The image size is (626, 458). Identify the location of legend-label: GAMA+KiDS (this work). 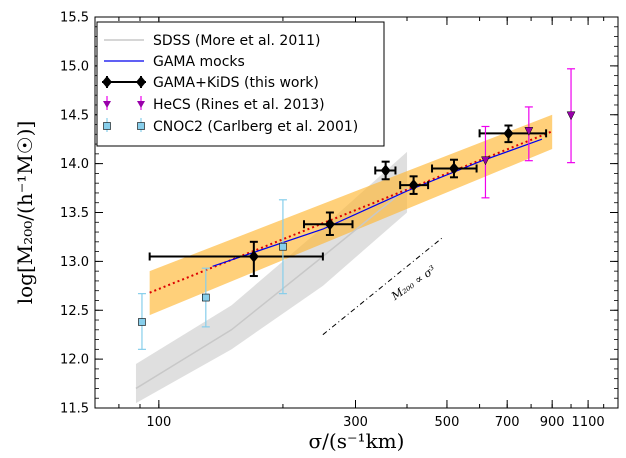
(236, 83).